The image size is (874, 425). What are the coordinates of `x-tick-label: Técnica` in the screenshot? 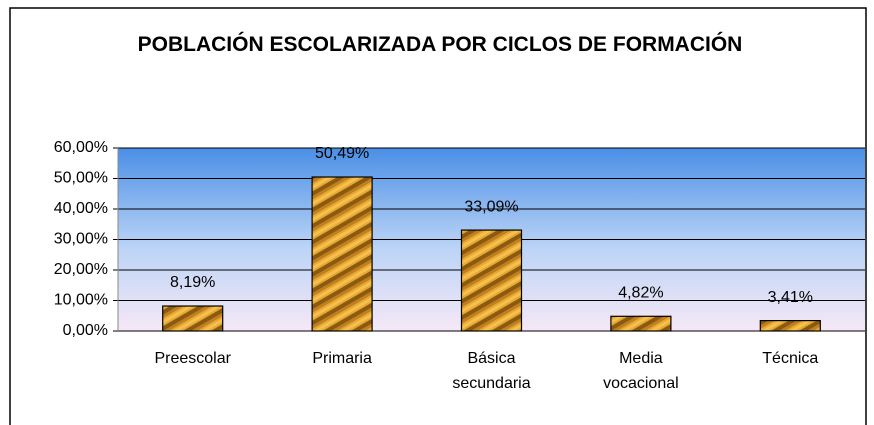 It's located at (790, 358).